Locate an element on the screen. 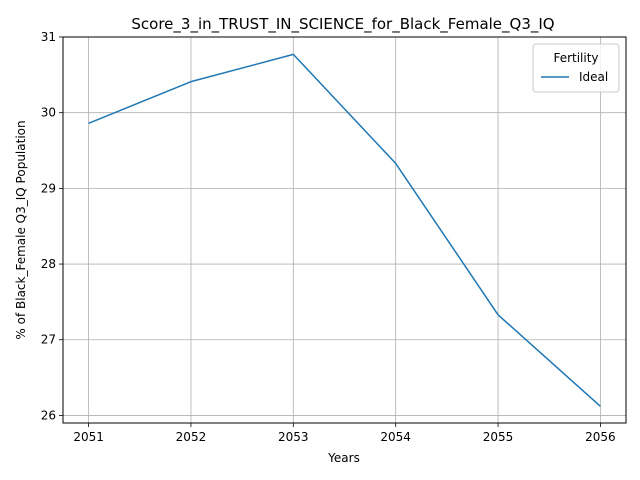  y-tick-label: 31 is located at coordinates (48, 37).